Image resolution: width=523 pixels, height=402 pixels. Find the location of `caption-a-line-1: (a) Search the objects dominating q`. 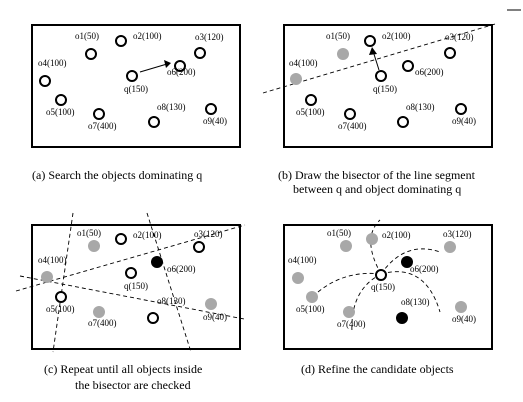

caption-a-line-1: (a) Search the objects dominating q is located at coordinates (117, 175).